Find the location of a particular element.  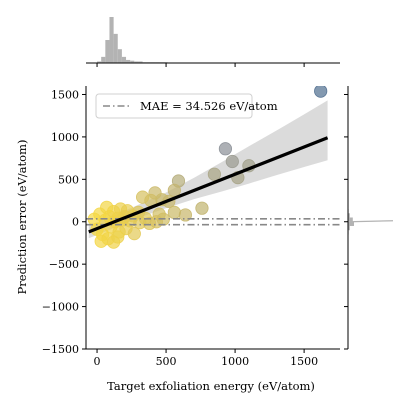

x-tick-label: 1000 is located at coordinates (235, 361).